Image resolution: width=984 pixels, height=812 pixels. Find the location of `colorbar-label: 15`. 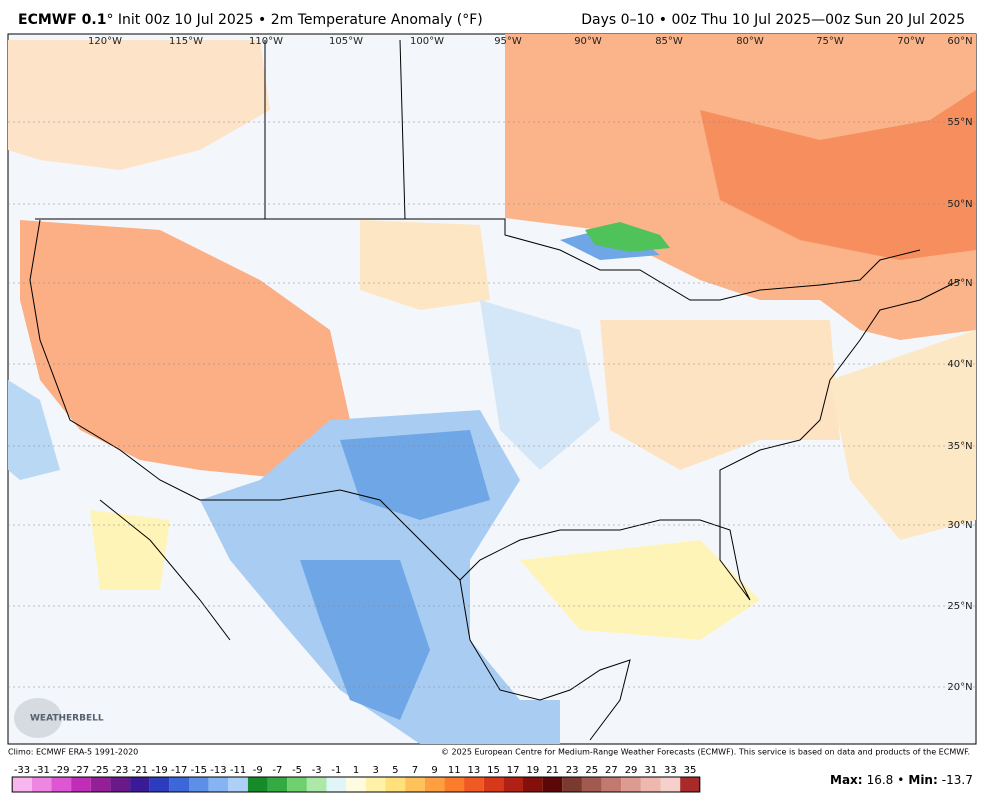

colorbar-label: 15 is located at coordinates (493, 770).